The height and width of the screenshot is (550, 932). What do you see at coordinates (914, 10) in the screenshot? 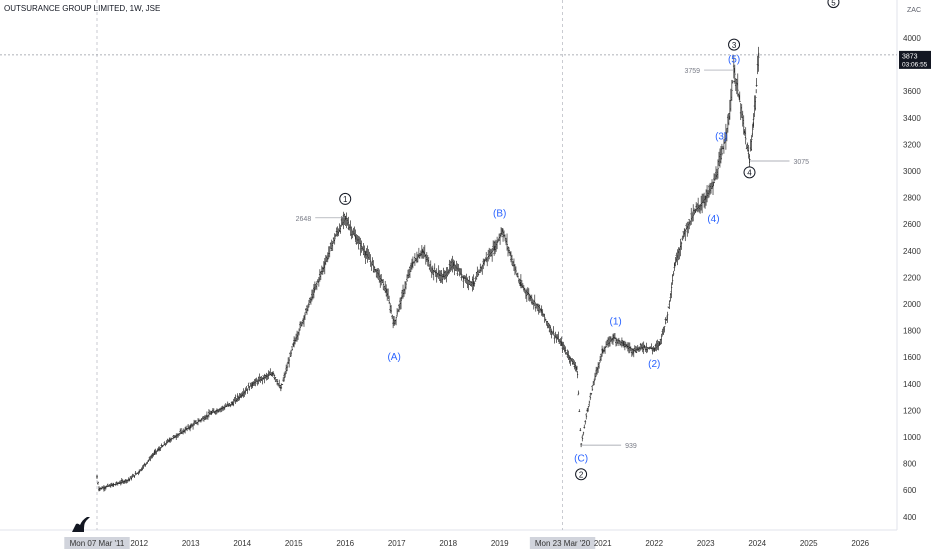
I see `currency-label: ZAC` at bounding box center [914, 10].